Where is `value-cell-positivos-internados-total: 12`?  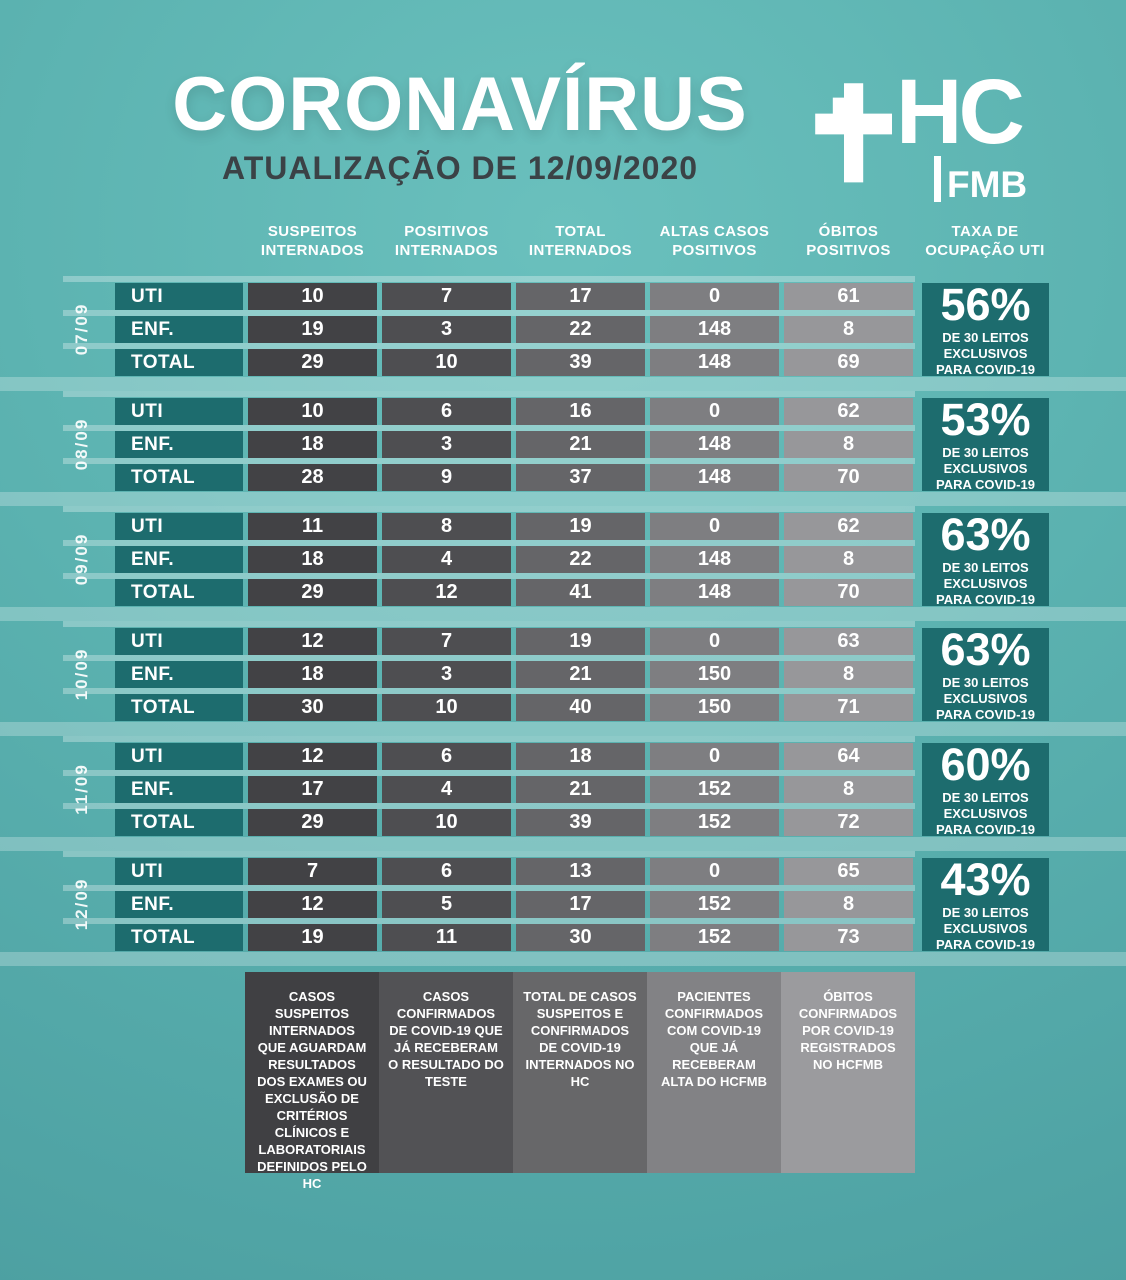
value-cell-positivos-internados-total: 12 is located at coordinates (446, 592).